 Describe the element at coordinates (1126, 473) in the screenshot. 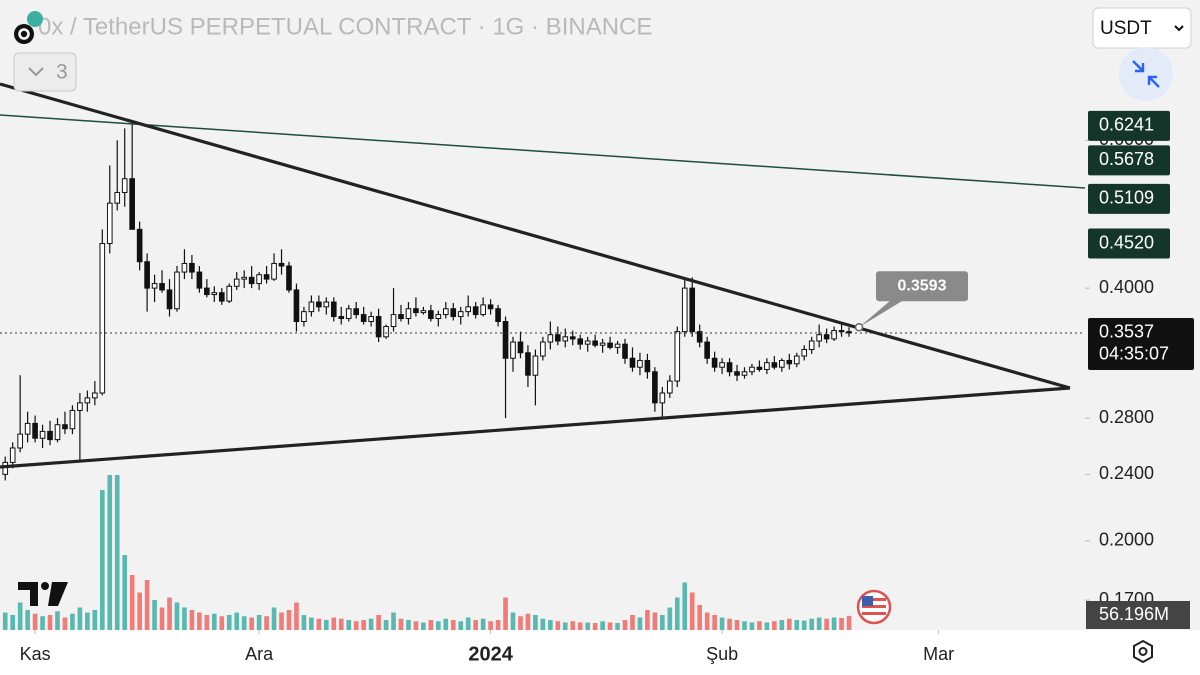

I see `y-tick-label: 0.2400` at that location.